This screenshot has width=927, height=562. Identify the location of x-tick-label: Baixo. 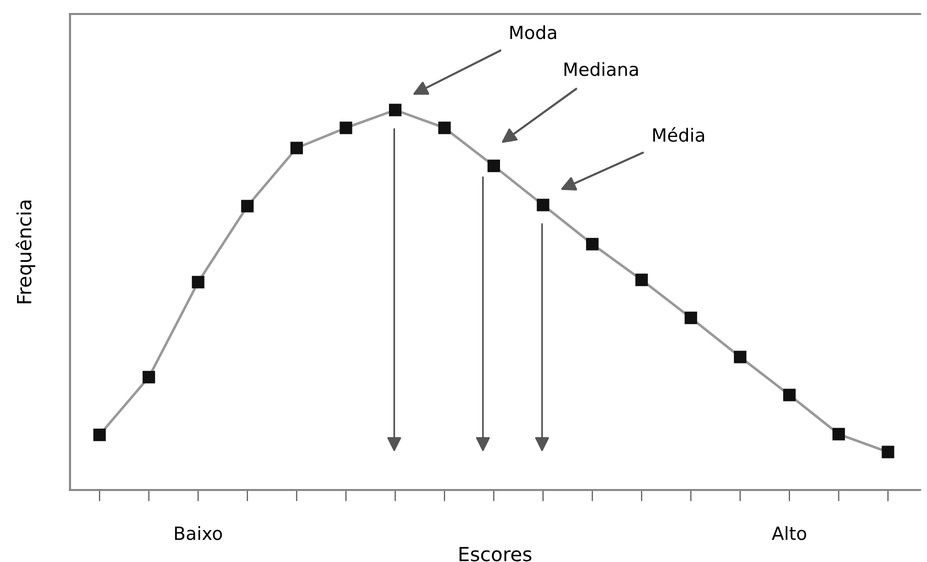
(198, 533).